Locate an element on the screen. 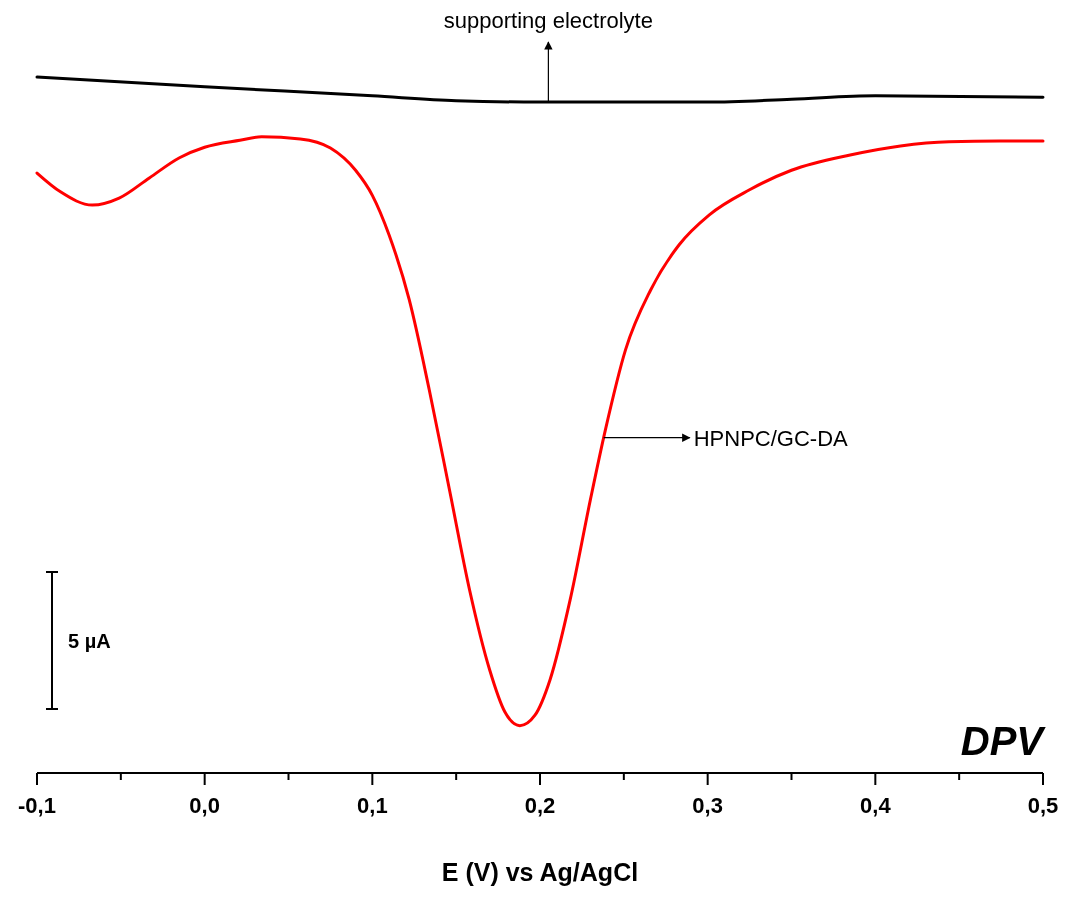  x-tick-label: 0,0 is located at coordinates (204, 805).